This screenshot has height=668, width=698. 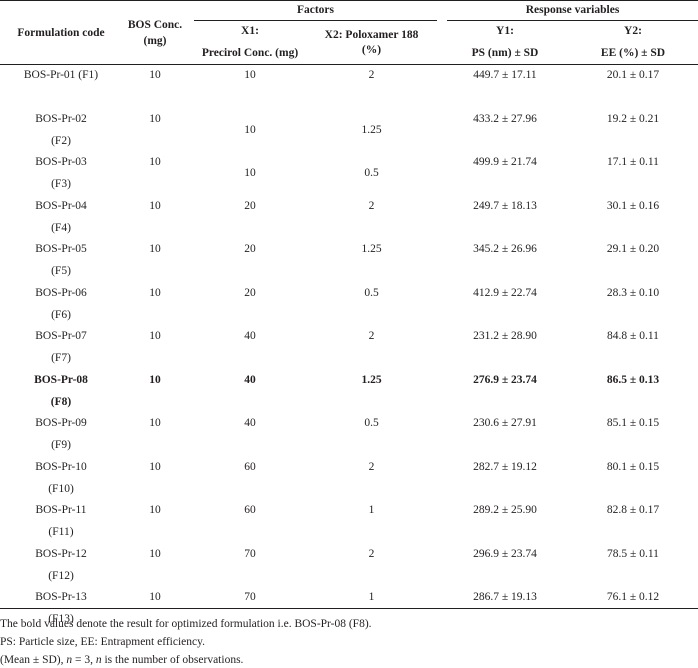 I want to click on particle-size-cell: 345.2 ± 26.96, so click(x=505, y=249).